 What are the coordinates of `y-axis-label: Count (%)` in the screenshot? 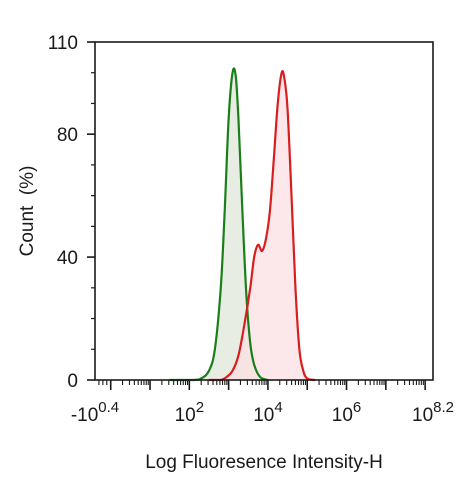 It's located at (27, 211).